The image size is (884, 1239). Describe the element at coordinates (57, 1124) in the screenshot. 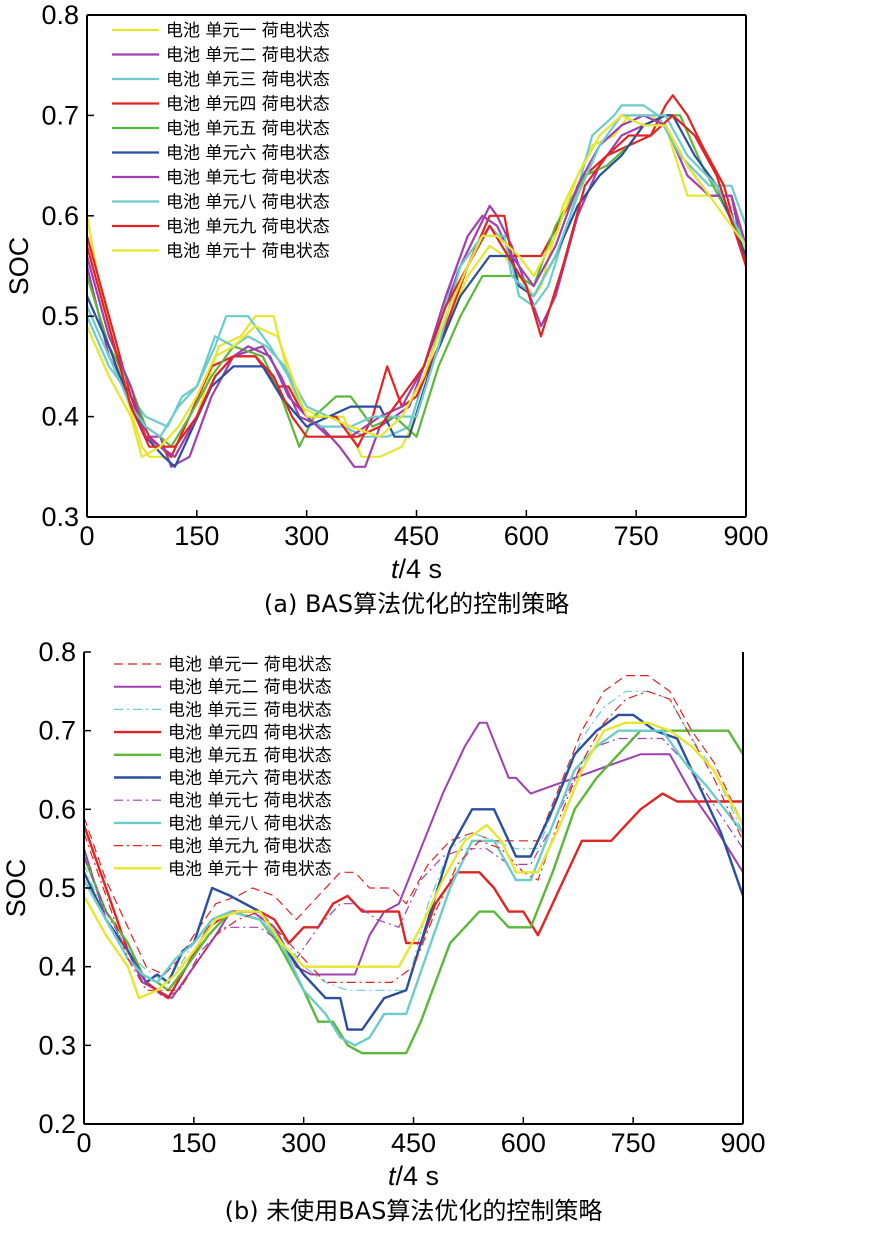

I see `y-tick-label: 0.2` at that location.